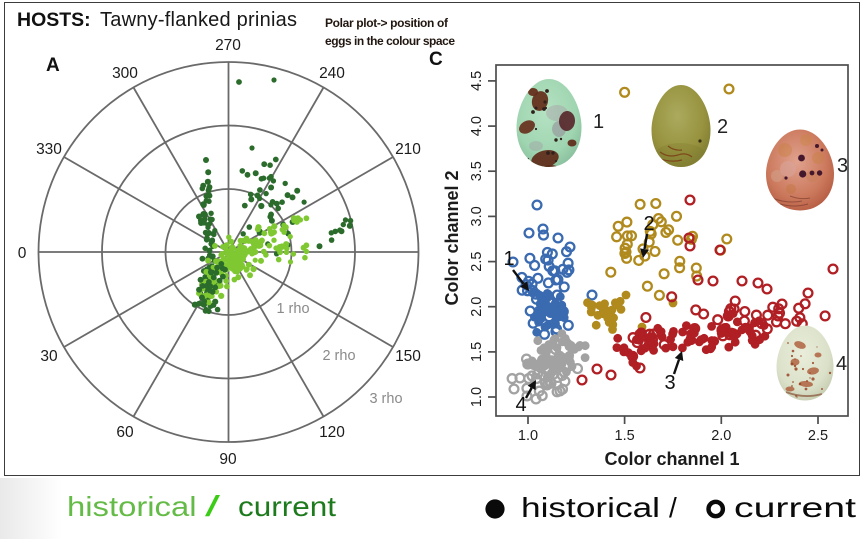  I want to click on svg-text: 4.0, so click(477, 126).